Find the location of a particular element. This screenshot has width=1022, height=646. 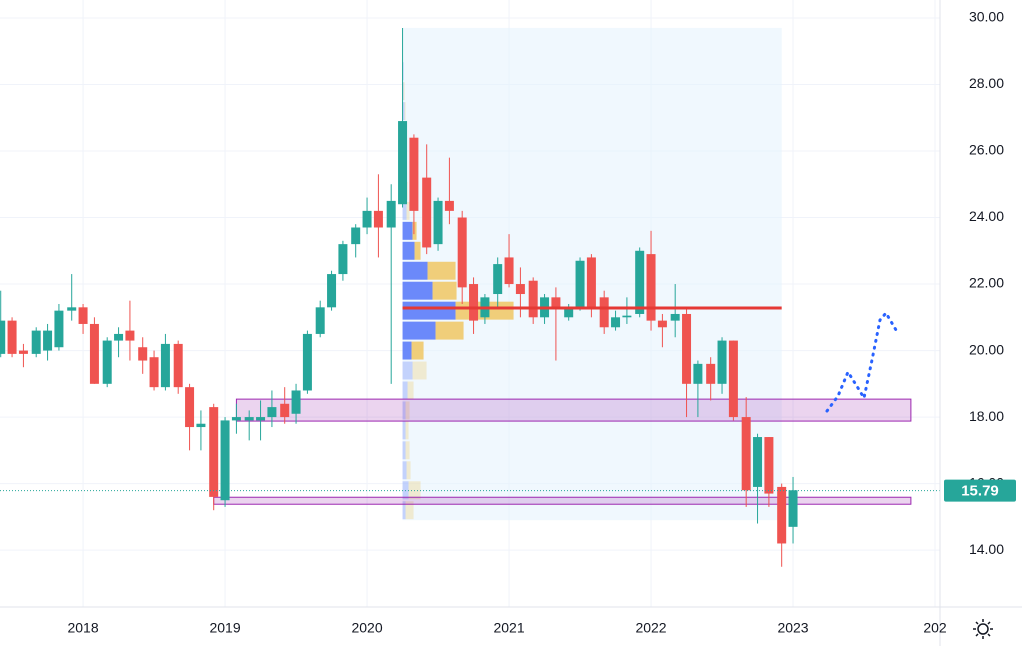

last-price-label: 15.79 is located at coordinates (980, 491).